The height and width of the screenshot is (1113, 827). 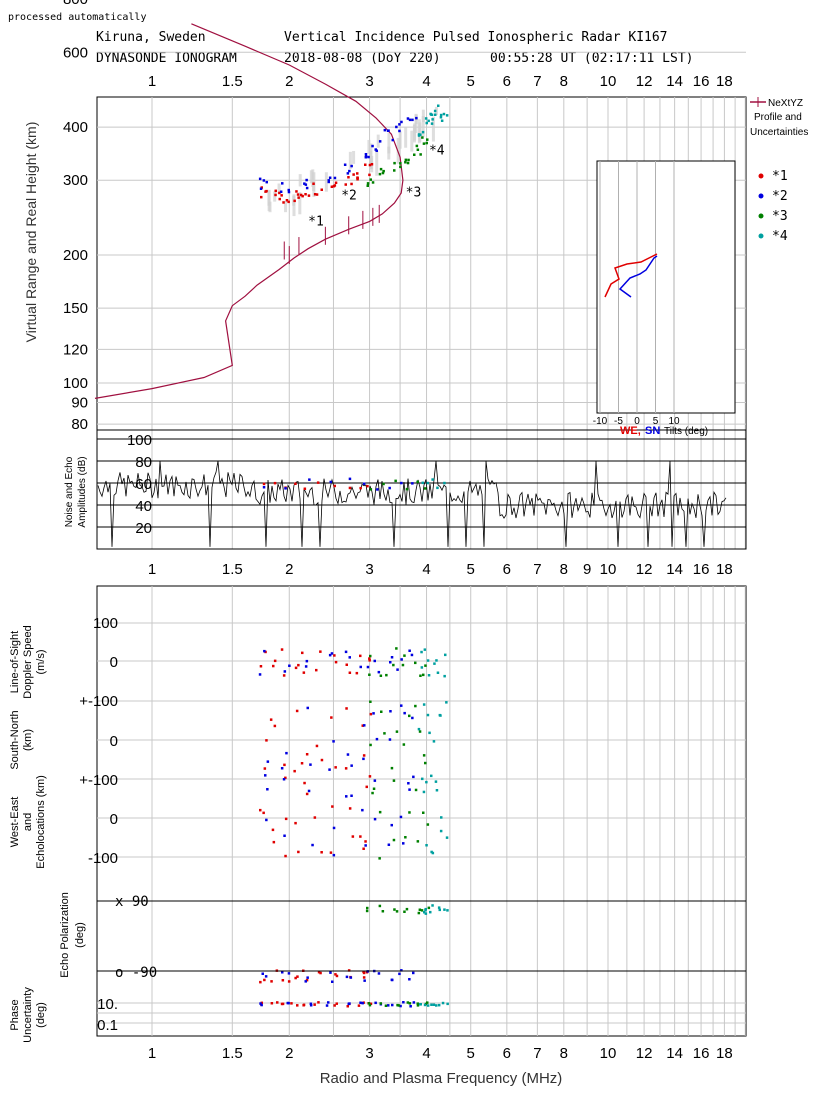 What do you see at coordinates (376, 186) in the screenshot?
I see `mode-labels: *1 *2 *3 *4` at bounding box center [376, 186].